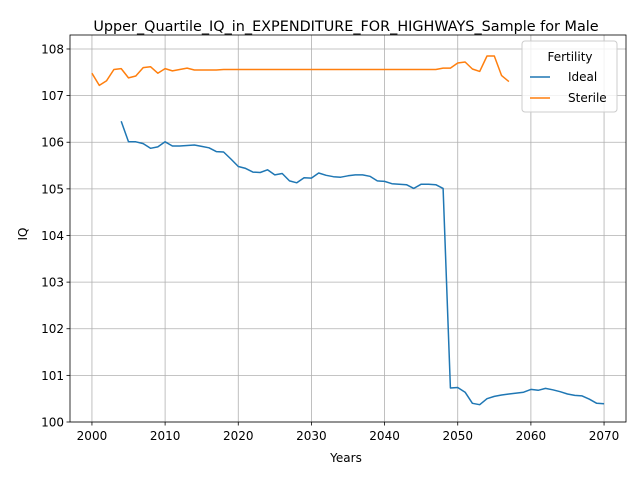 The width and height of the screenshot is (640, 480). I want to click on y-tick-label: 102, so click(52, 329).